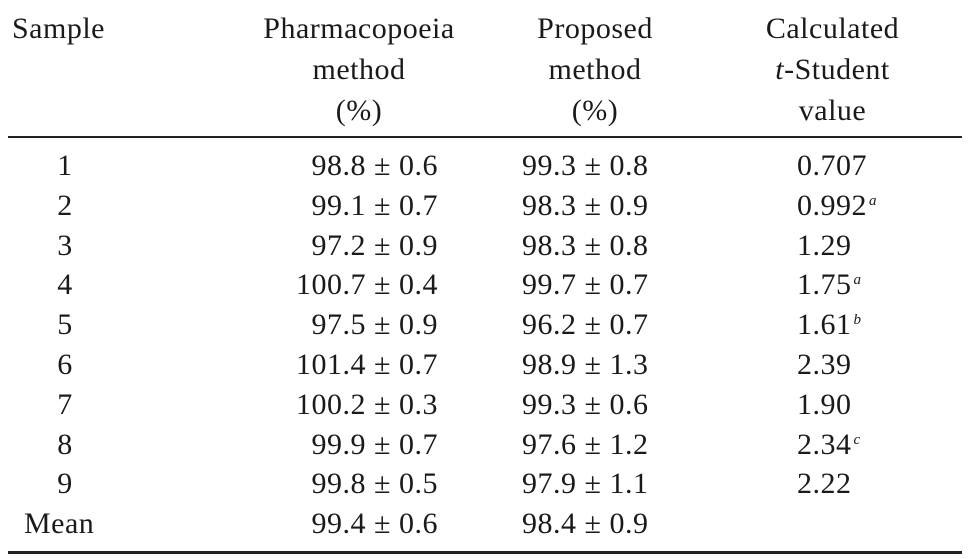  Describe the element at coordinates (832, 110) in the screenshot. I see `header-t-student-line3: value` at that location.